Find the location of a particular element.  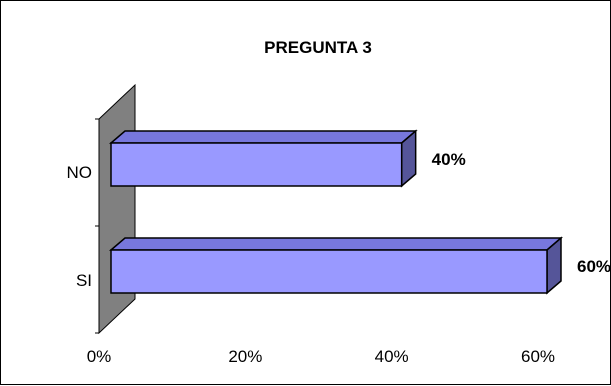

left-wall is located at coordinates (117, 209).